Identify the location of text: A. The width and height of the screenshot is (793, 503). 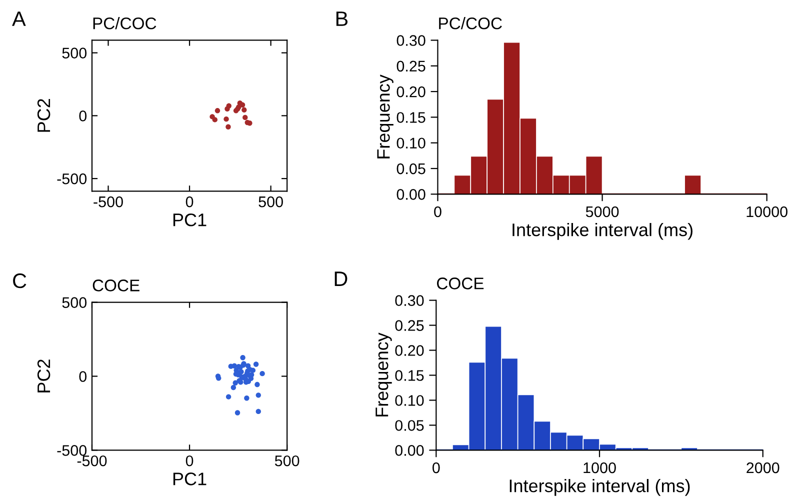
(19, 19).